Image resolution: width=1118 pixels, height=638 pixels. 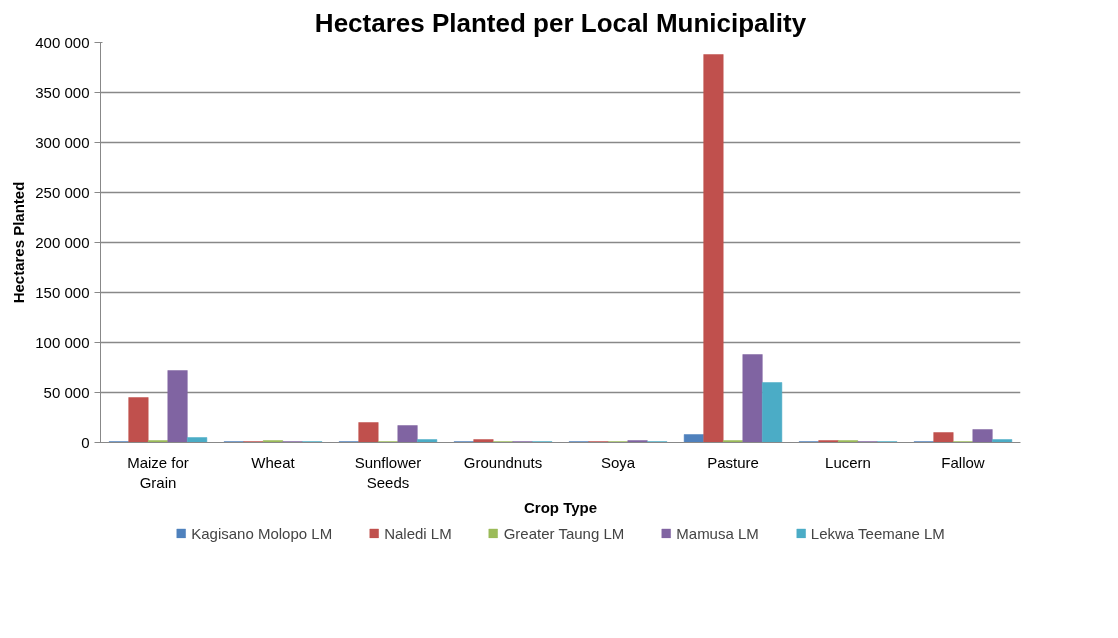 What do you see at coordinates (560, 507) in the screenshot?
I see `x-axis-title: Crop Type` at bounding box center [560, 507].